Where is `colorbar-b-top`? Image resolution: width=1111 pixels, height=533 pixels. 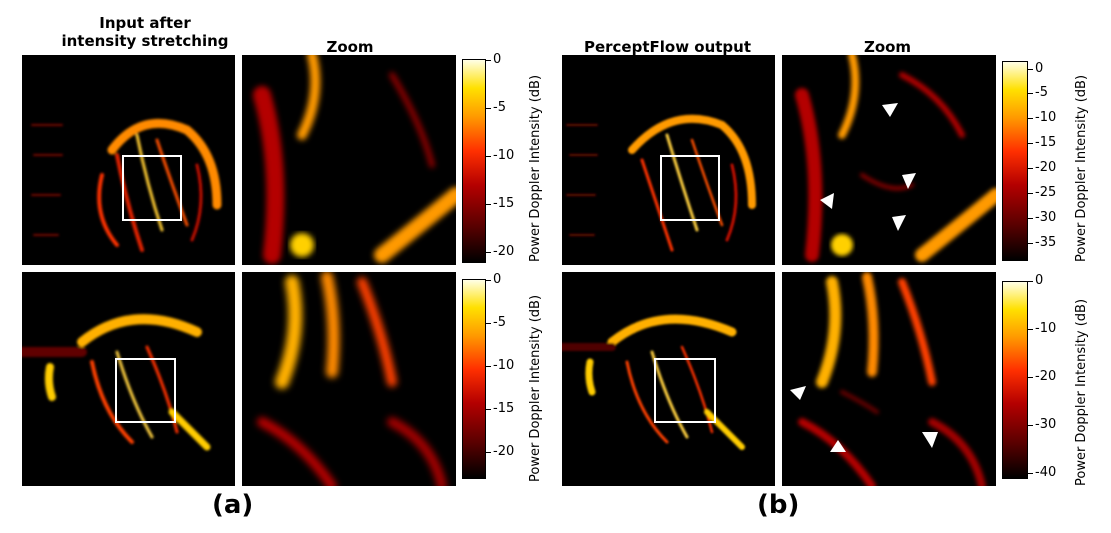
colorbar-b-top is located at coordinates (1015, 161).